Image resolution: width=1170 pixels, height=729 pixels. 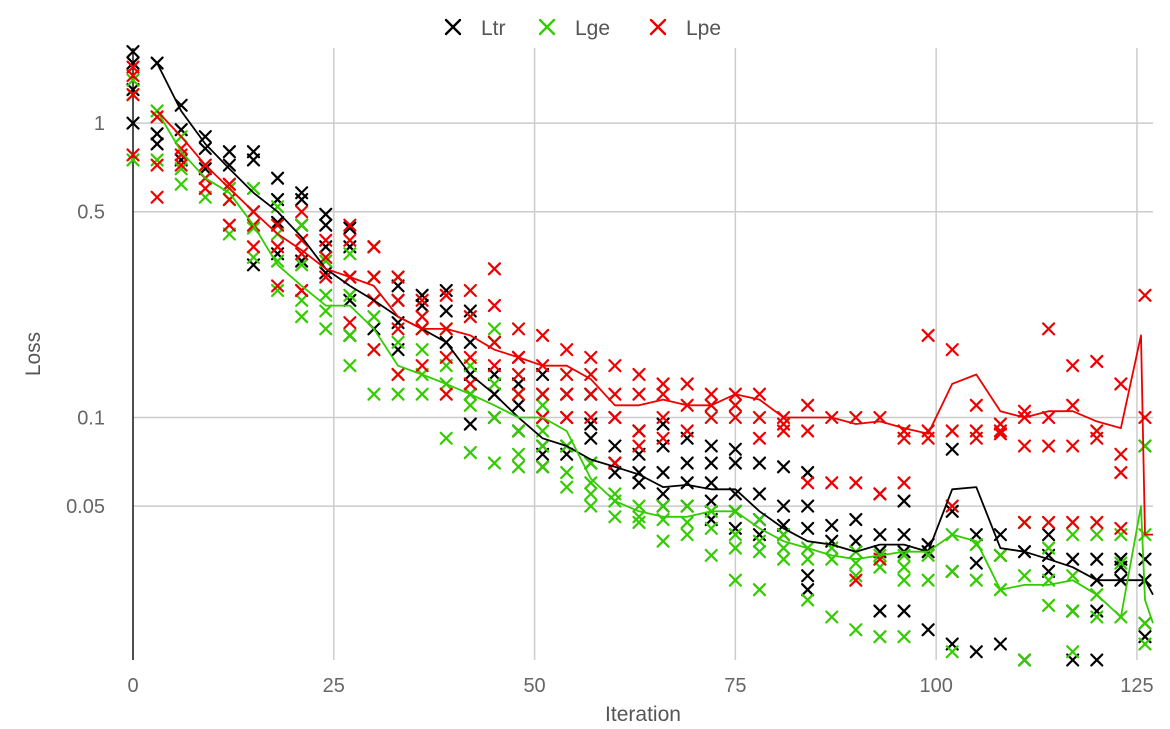 What do you see at coordinates (91, 213) in the screenshot?
I see `y-tick-label: 0.5` at bounding box center [91, 213].